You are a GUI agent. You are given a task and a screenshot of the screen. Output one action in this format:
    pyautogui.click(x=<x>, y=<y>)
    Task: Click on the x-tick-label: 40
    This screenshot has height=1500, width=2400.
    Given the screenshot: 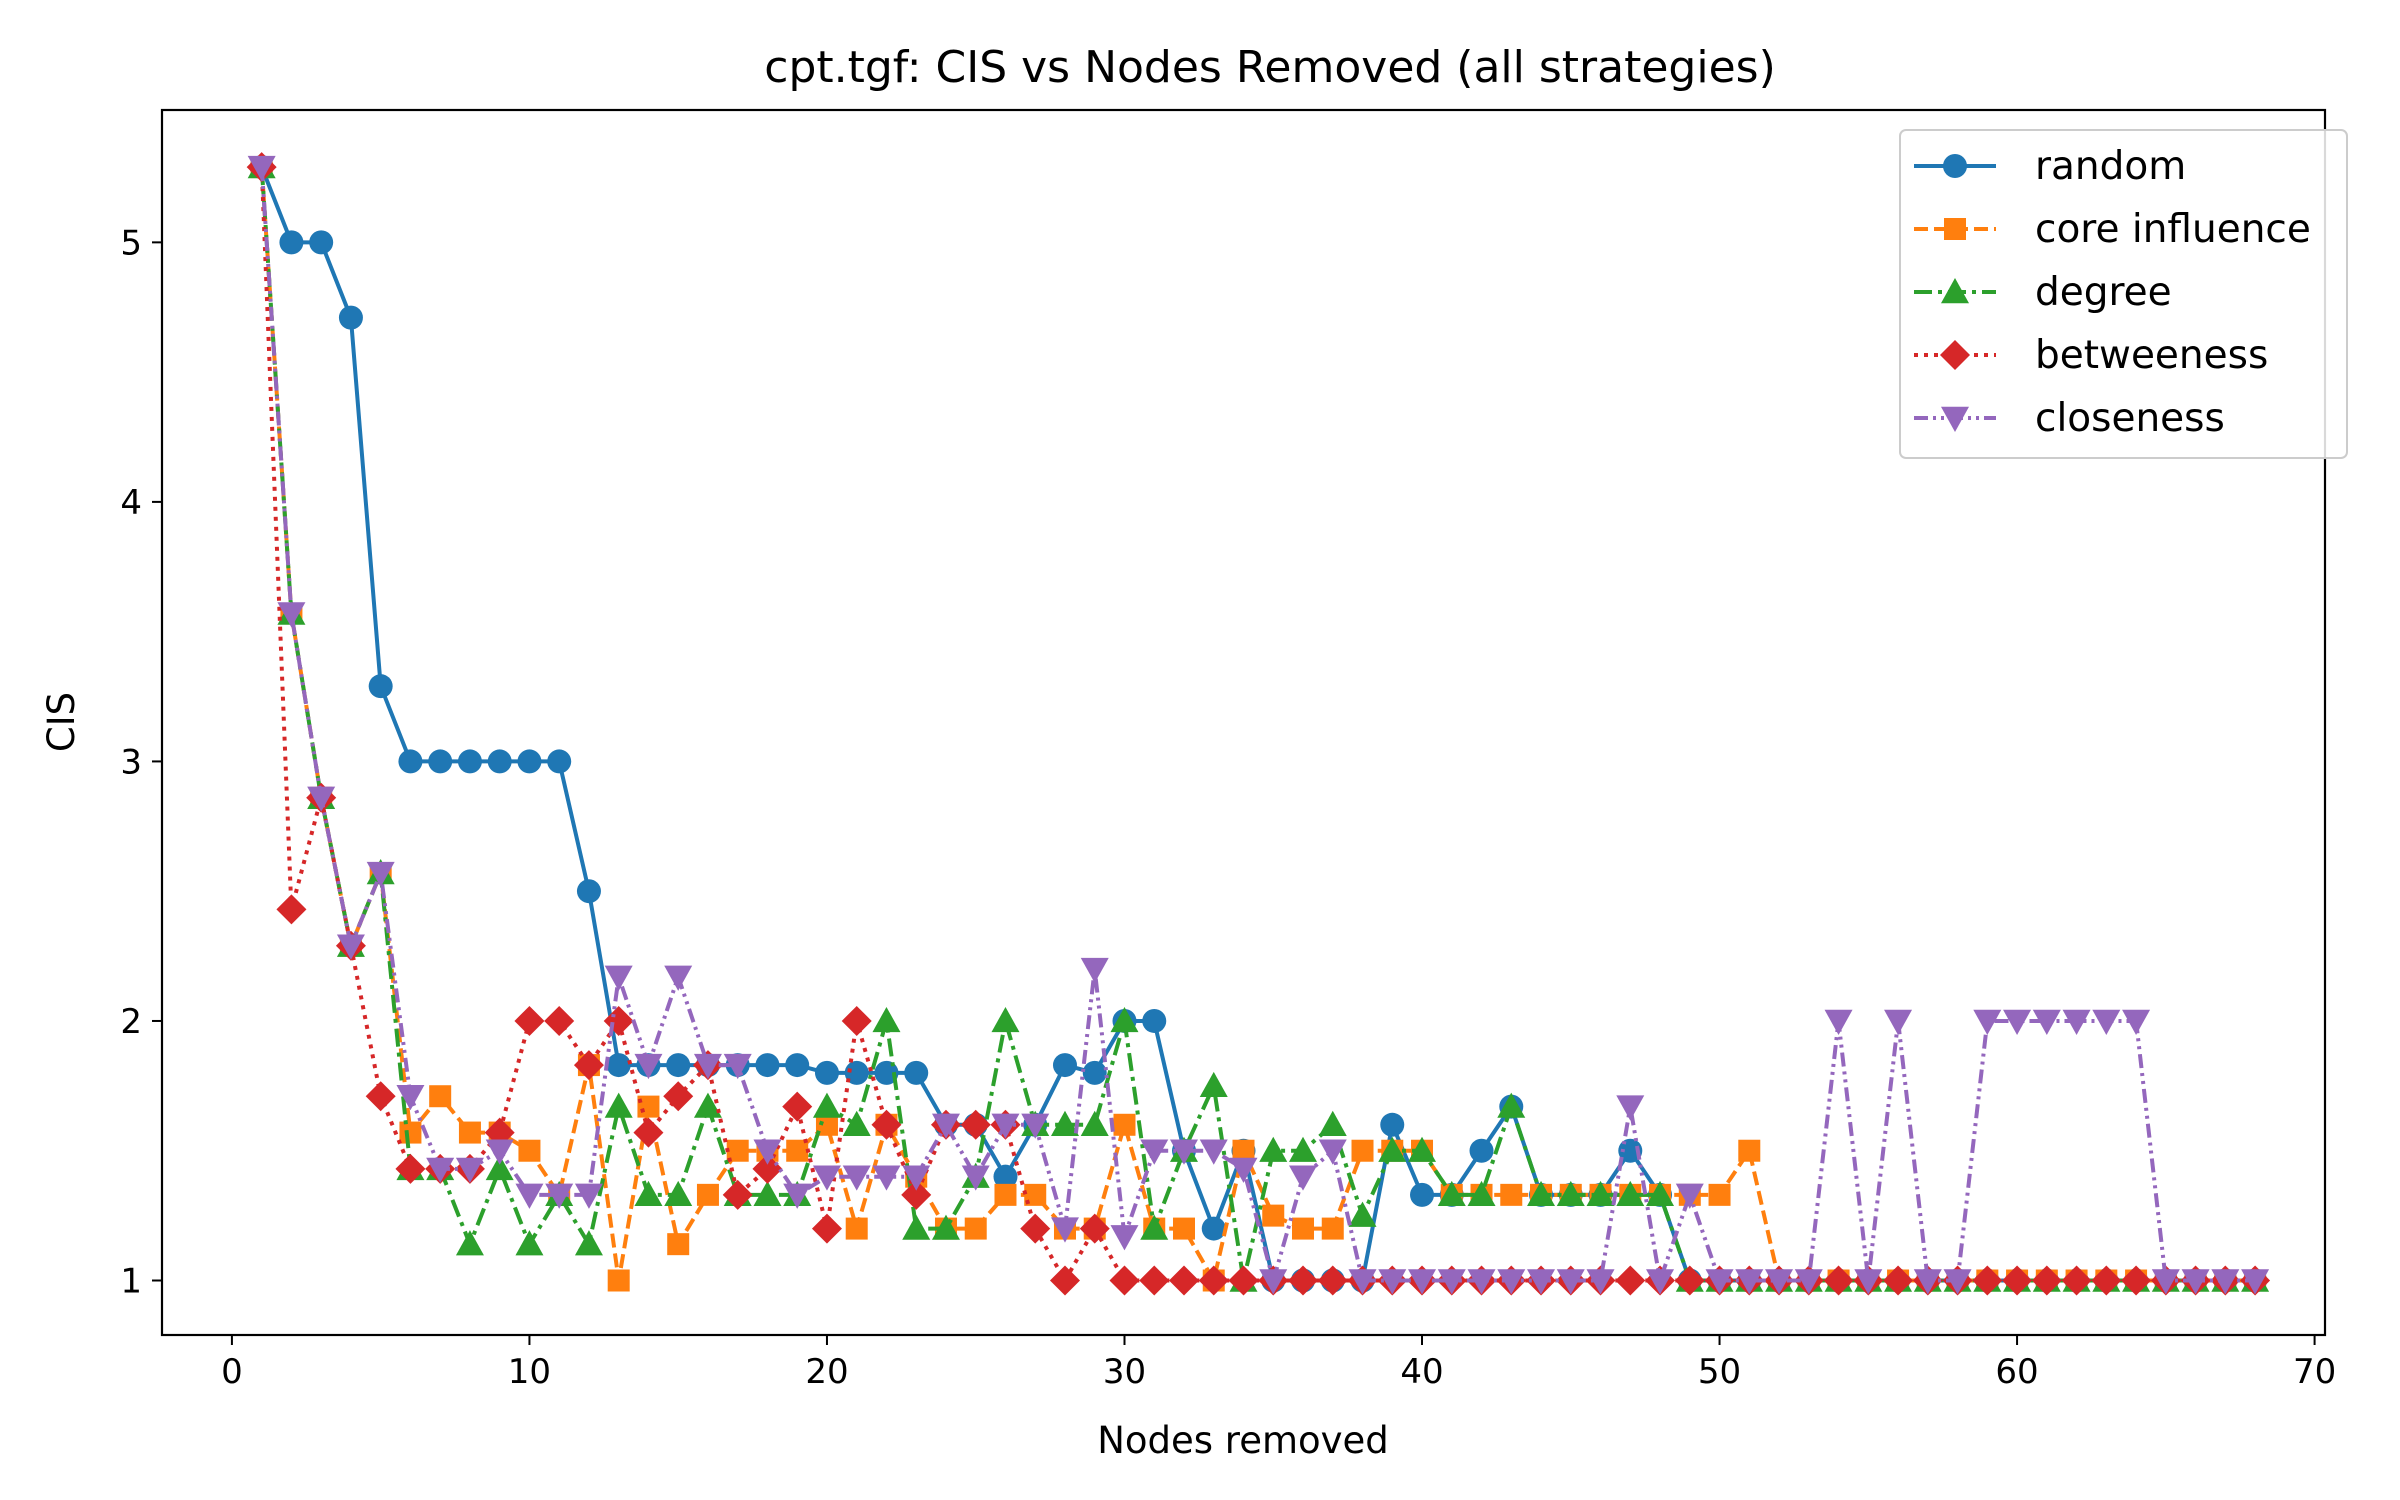 What is the action you would take?
    pyautogui.click(x=1421, y=1372)
    